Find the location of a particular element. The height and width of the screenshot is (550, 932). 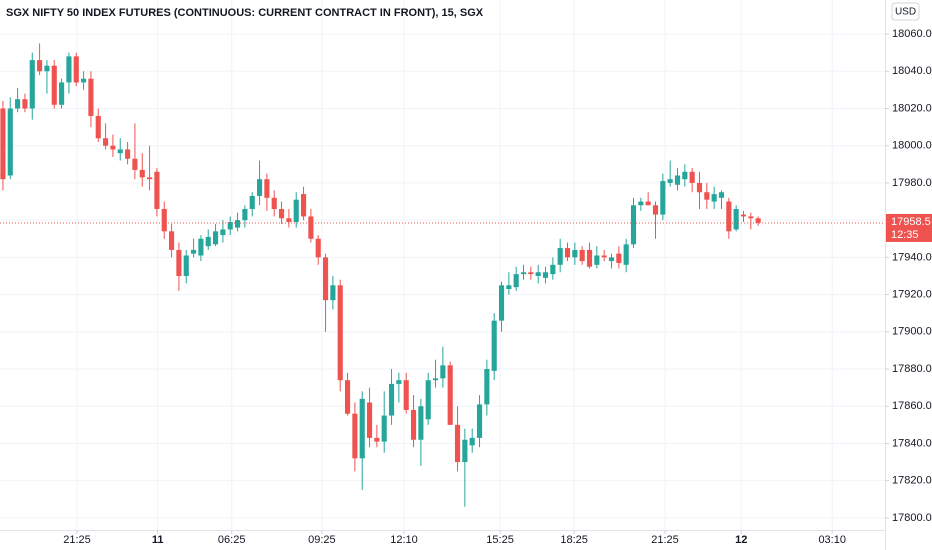

last-price-badge is located at coordinates (909, 227).